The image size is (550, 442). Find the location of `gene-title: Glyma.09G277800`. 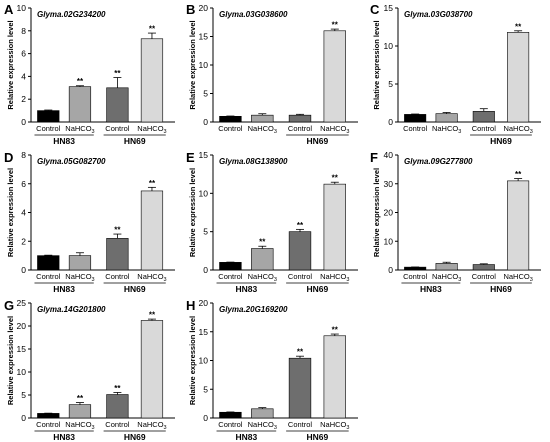

gene-title: Glyma.09G277800 is located at coordinates (438, 161).